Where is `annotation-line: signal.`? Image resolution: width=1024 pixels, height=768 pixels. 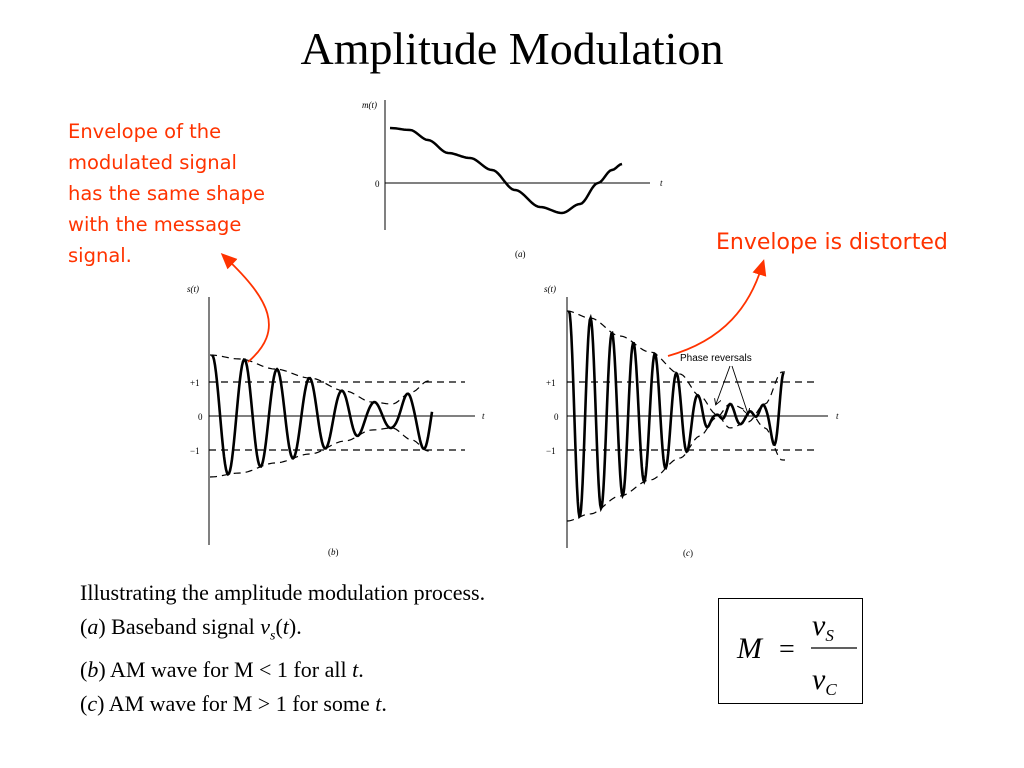
annotation-line: signal. is located at coordinates (100, 255).